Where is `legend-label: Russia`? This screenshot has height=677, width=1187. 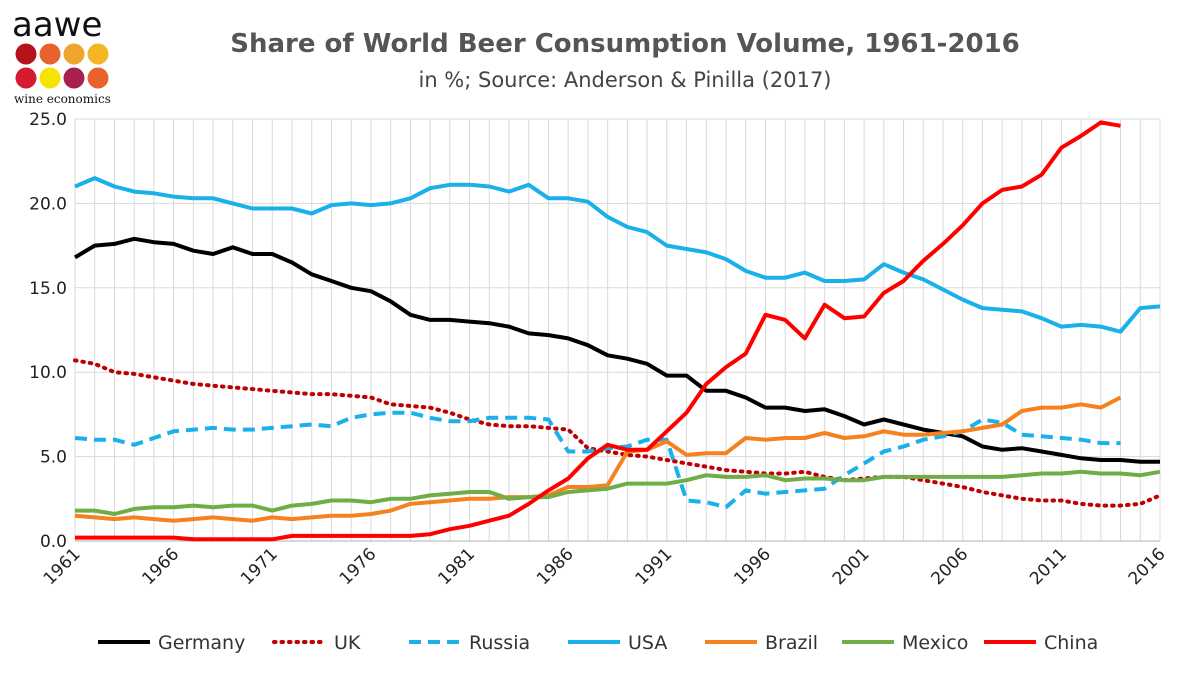
legend-label: Russia is located at coordinates (499, 643).